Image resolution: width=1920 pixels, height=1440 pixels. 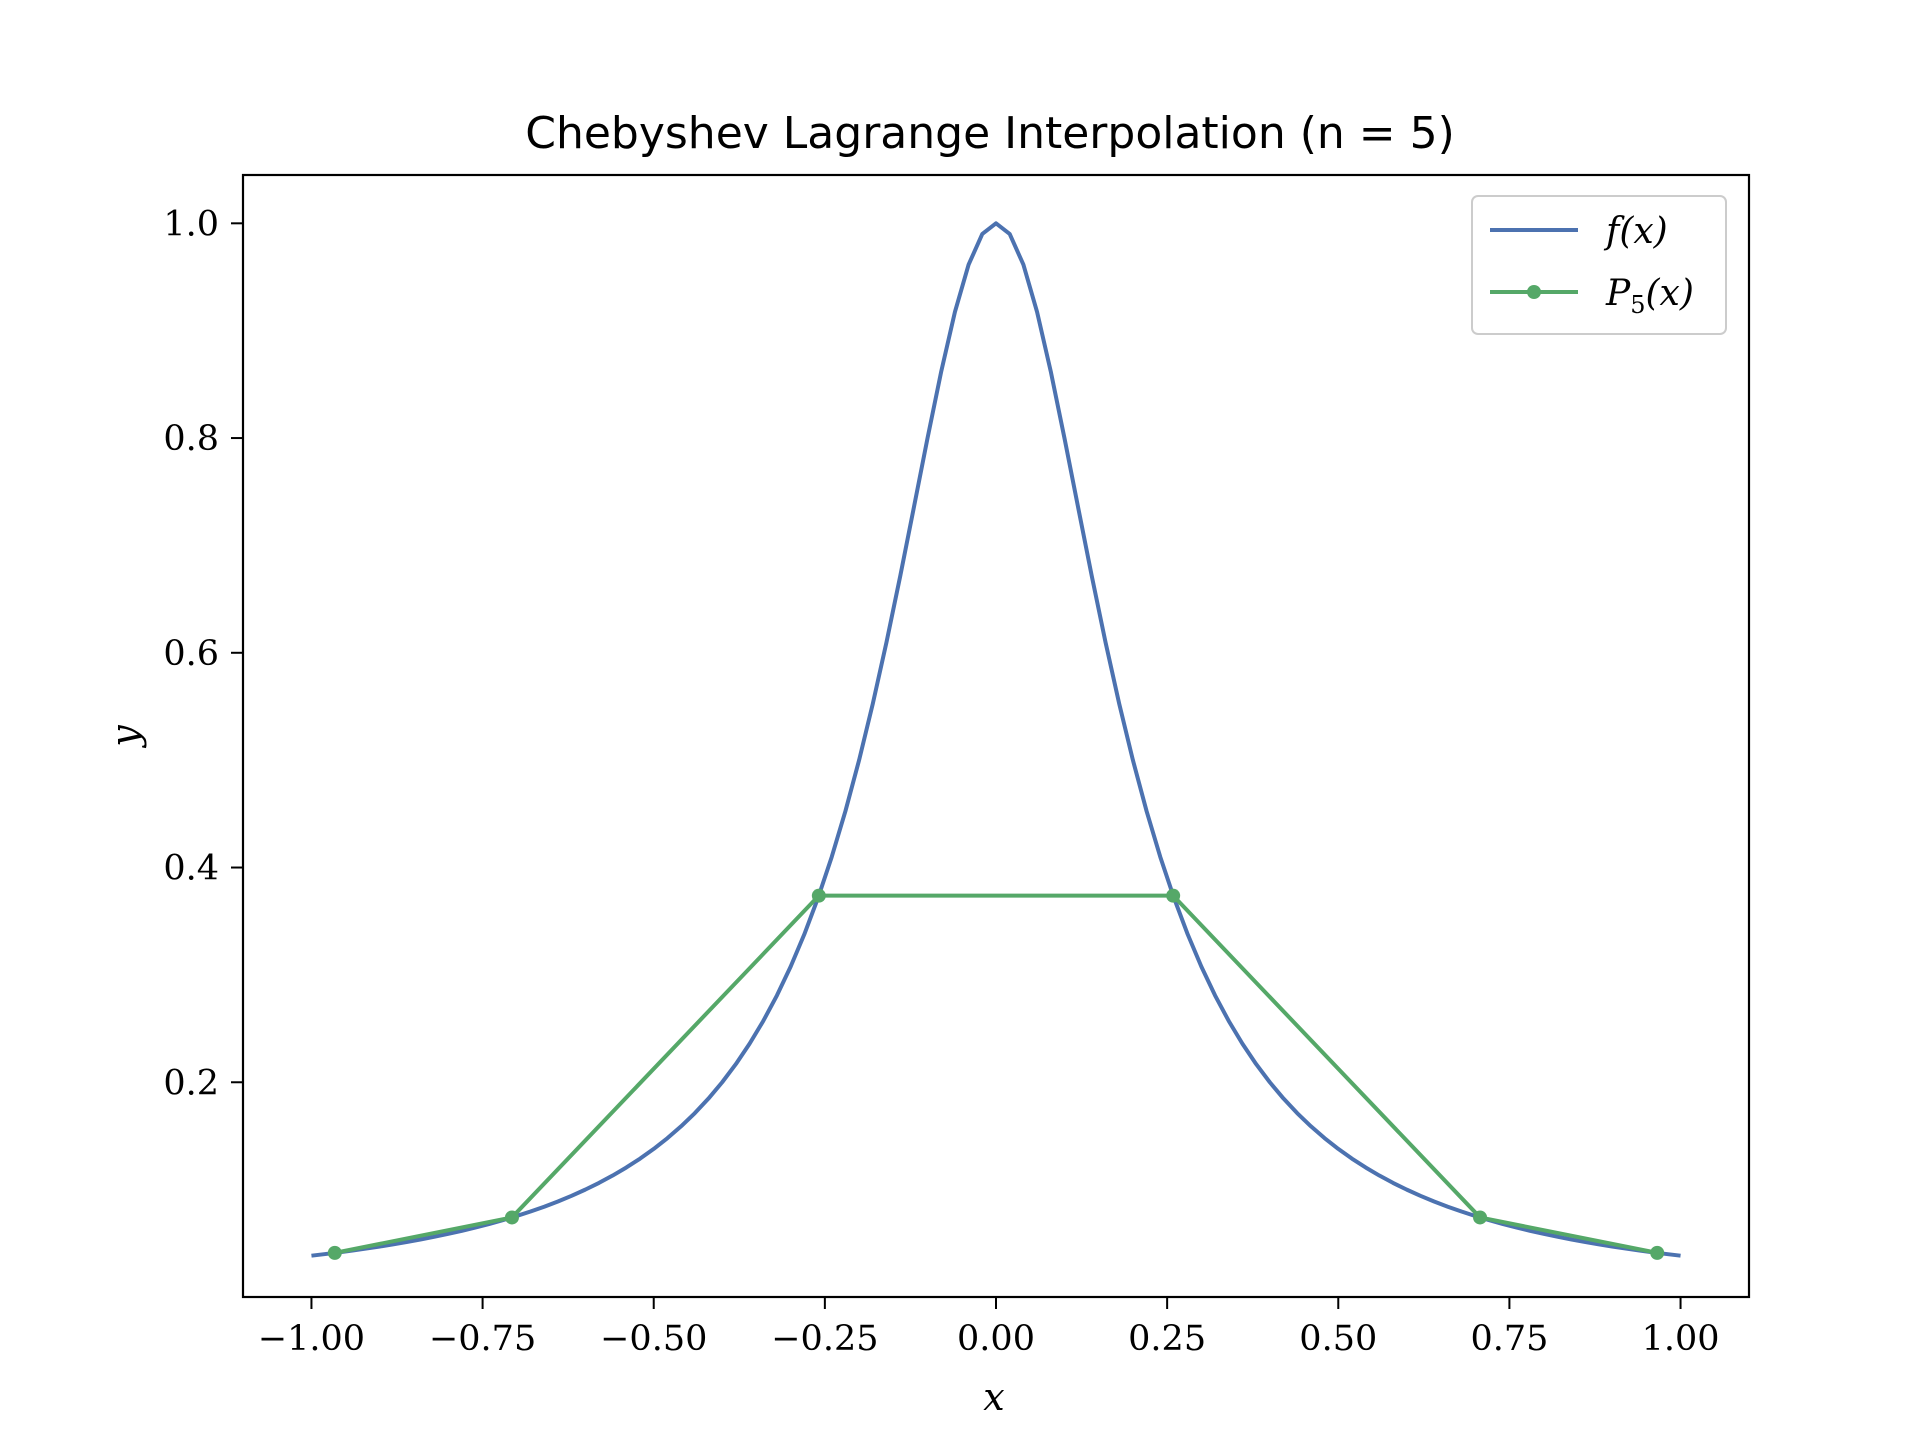 What do you see at coordinates (1509, 1339) in the screenshot?
I see `x-tick-label: 0.75` at bounding box center [1509, 1339].